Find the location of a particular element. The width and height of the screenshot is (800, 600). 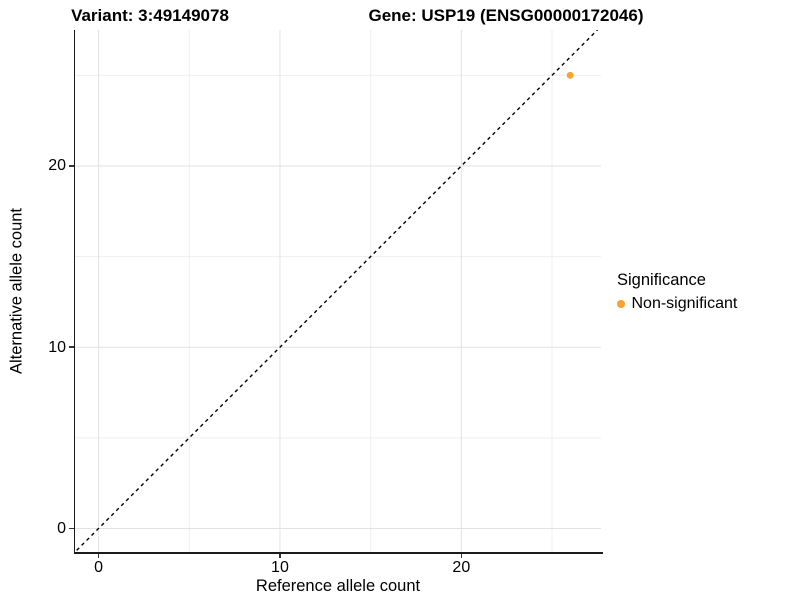

x-axis-line is located at coordinates (338, 553).